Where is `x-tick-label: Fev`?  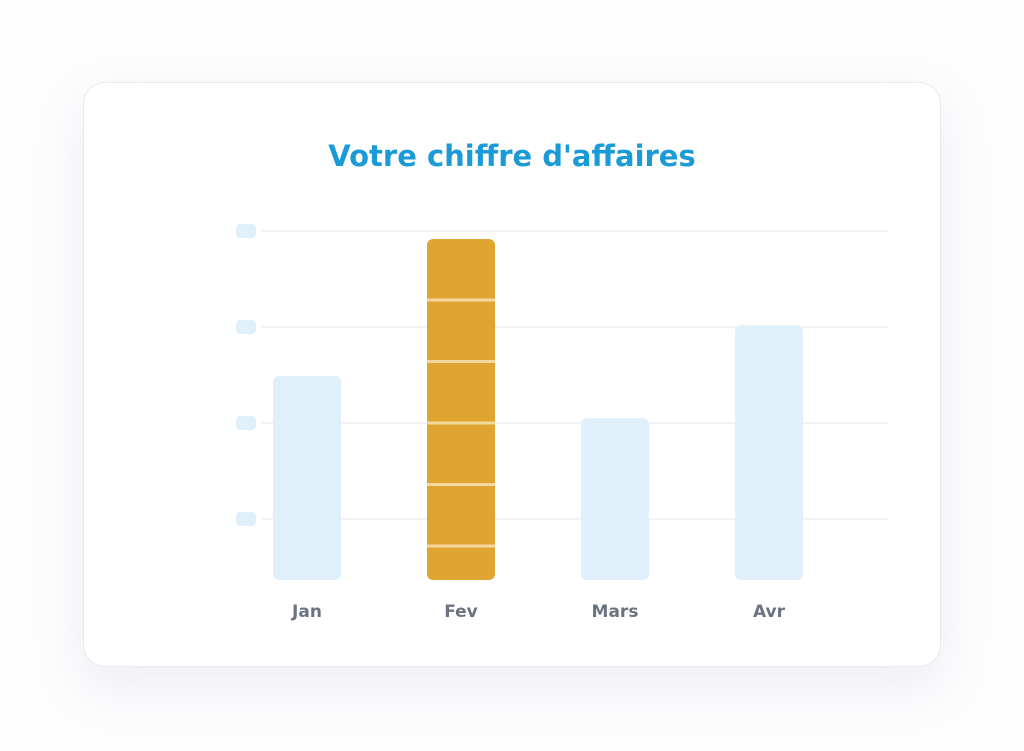
x-tick-label: Fev is located at coordinates (461, 612).